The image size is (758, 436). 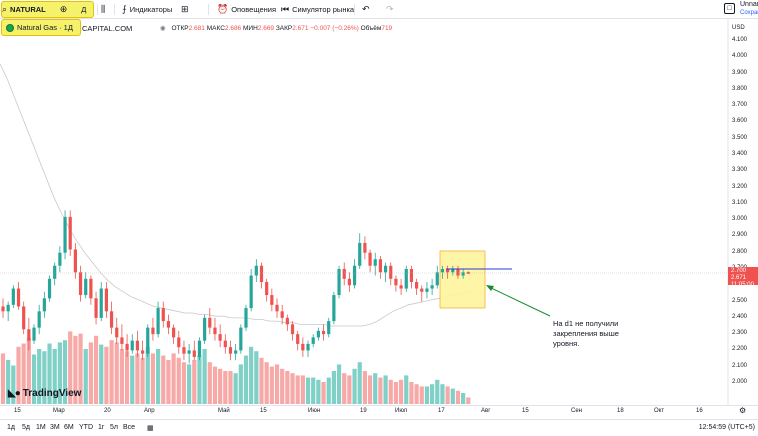 What do you see at coordinates (462, 279) in the screenshot?
I see `highlight-box` at bounding box center [462, 279].